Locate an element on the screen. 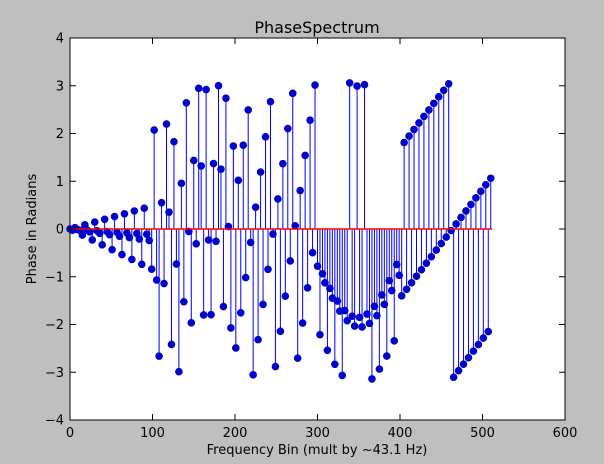 The image size is (604, 464). y-tick-label: −3 is located at coordinates (54, 373).